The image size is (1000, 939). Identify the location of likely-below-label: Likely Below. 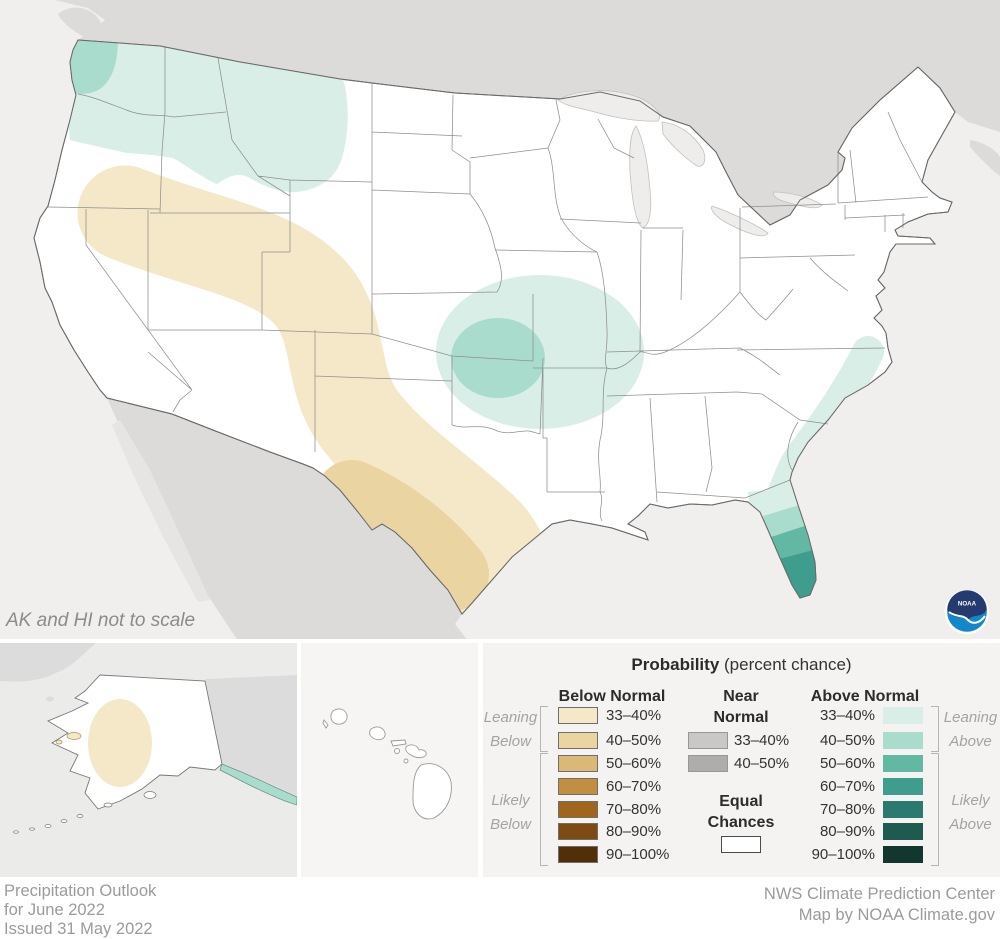
(510, 812).